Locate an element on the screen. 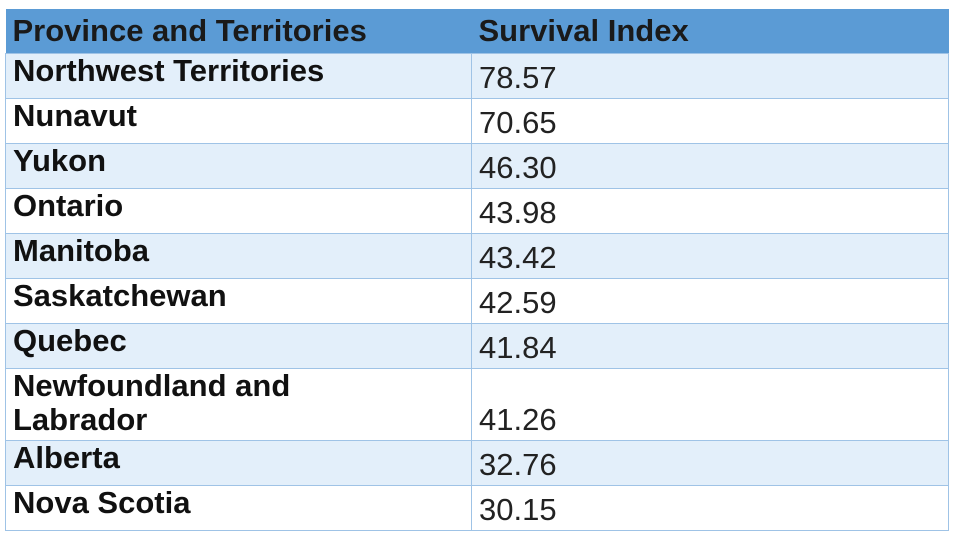 The width and height of the screenshot is (960, 541). province-name: Manitoba is located at coordinates (238, 256).